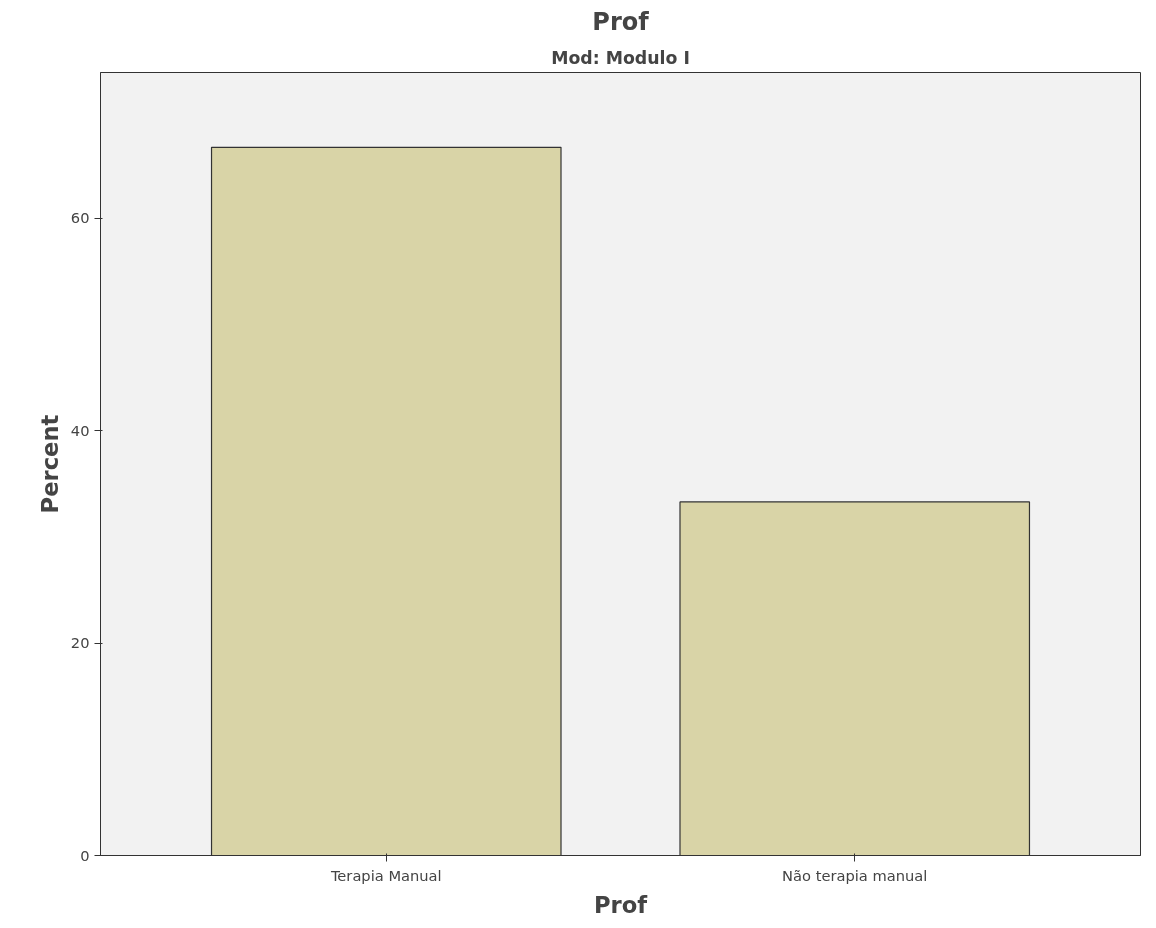  Describe the element at coordinates (621, 904) in the screenshot. I see `x-axis-title: Prof` at that location.